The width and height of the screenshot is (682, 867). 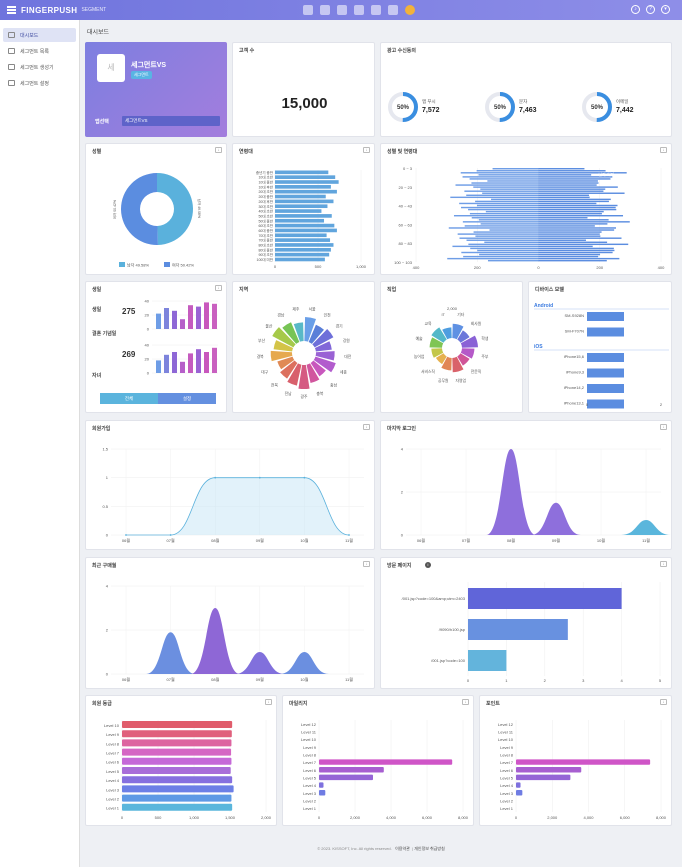 I want to click on polar-label: 학생, so click(x=484, y=338).